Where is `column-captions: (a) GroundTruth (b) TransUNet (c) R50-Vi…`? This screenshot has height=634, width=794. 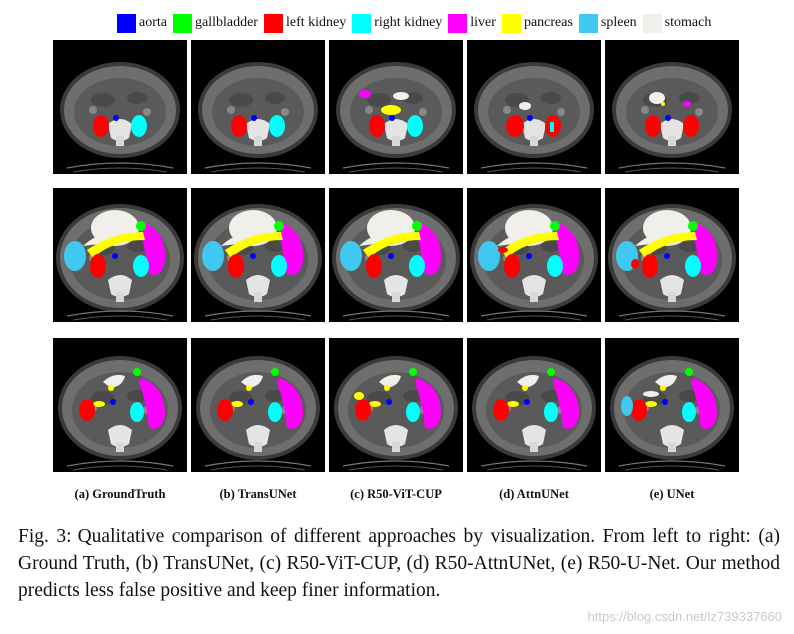 column-captions: (a) GroundTruth (b) TransUNet (c) R50-Vi… is located at coordinates (410, 495).